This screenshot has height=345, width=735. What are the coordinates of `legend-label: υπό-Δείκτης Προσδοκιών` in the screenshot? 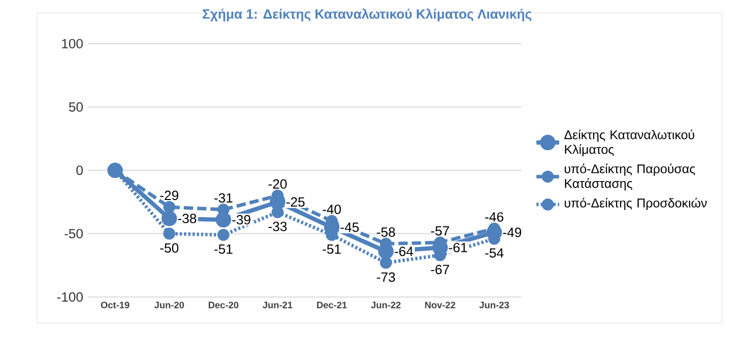 It's located at (635, 204).